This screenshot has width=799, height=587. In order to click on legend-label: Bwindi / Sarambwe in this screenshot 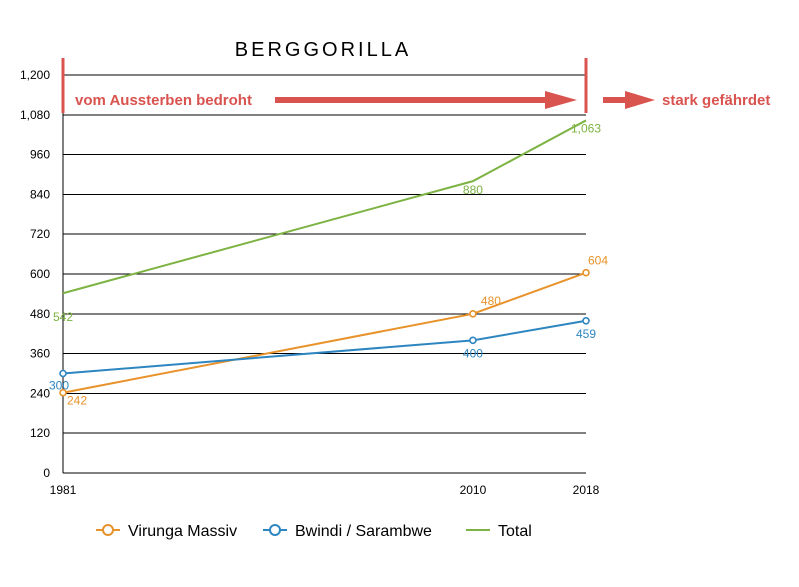, I will do `click(363, 531)`.